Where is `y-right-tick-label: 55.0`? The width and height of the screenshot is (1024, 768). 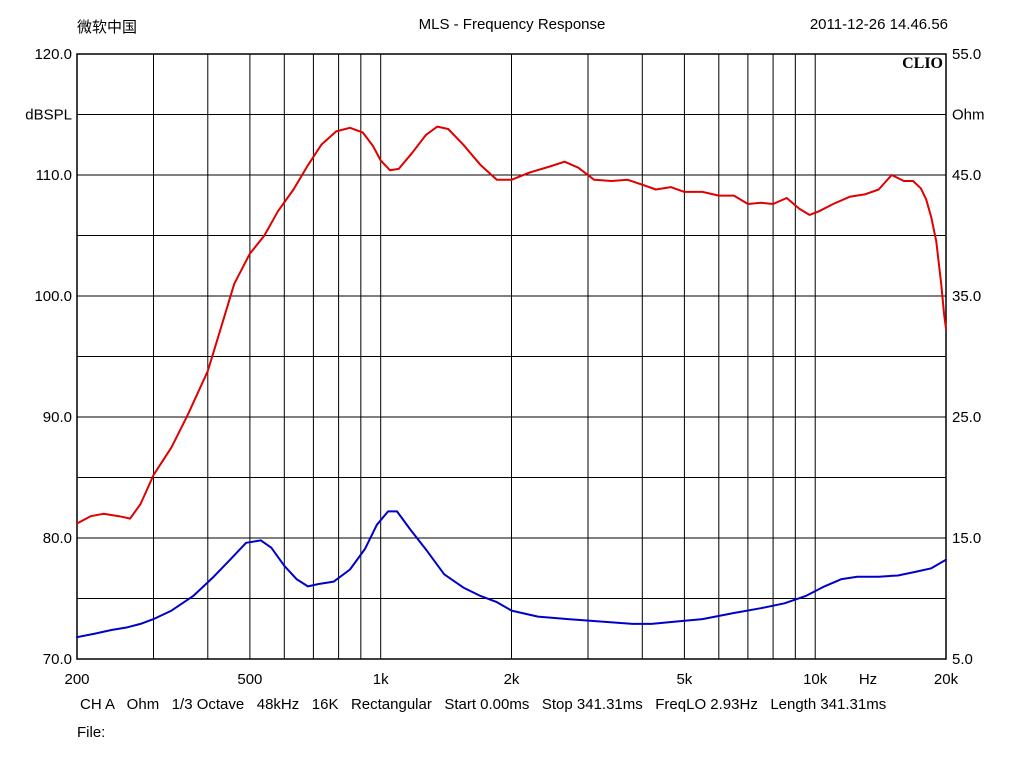 y-right-tick-label: 55.0 is located at coordinates (966, 54).